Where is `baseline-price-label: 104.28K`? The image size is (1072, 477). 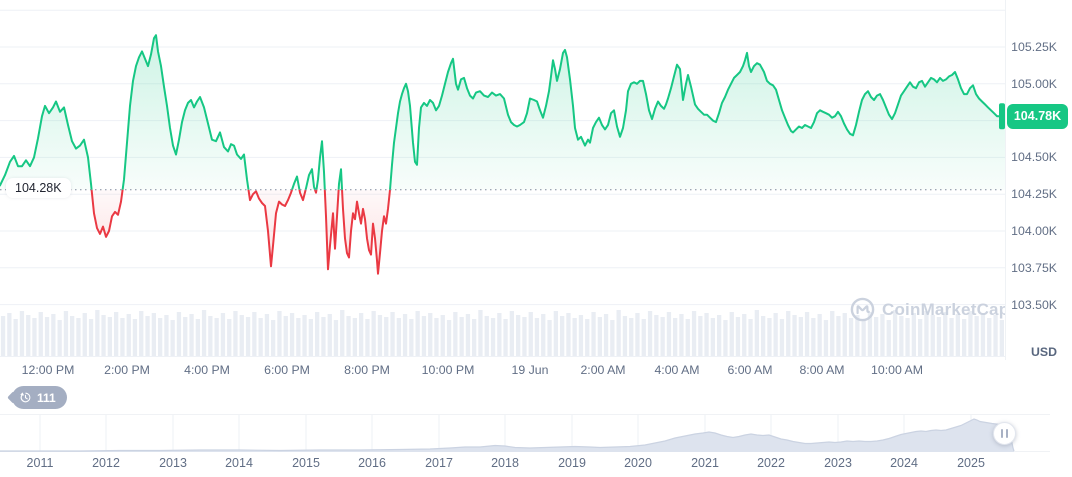
baseline-price-label: 104.28K is located at coordinates (38, 188).